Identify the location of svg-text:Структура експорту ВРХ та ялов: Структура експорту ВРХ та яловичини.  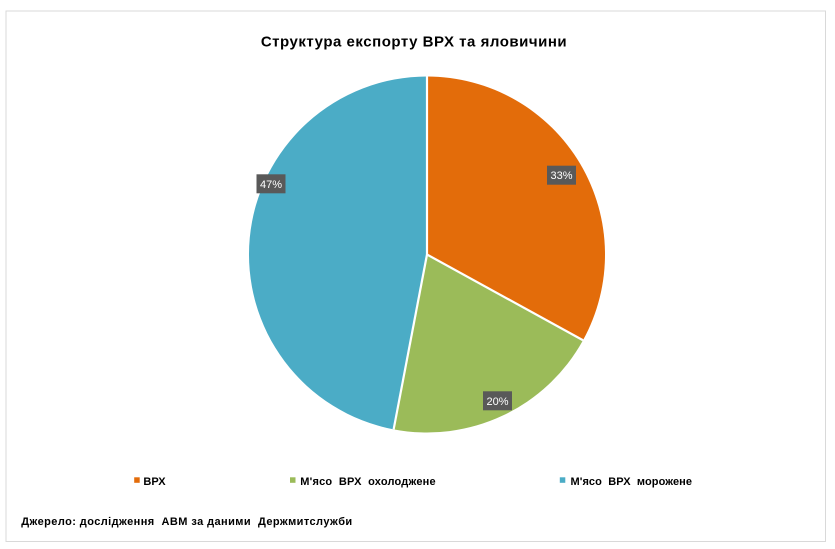
(414, 42).